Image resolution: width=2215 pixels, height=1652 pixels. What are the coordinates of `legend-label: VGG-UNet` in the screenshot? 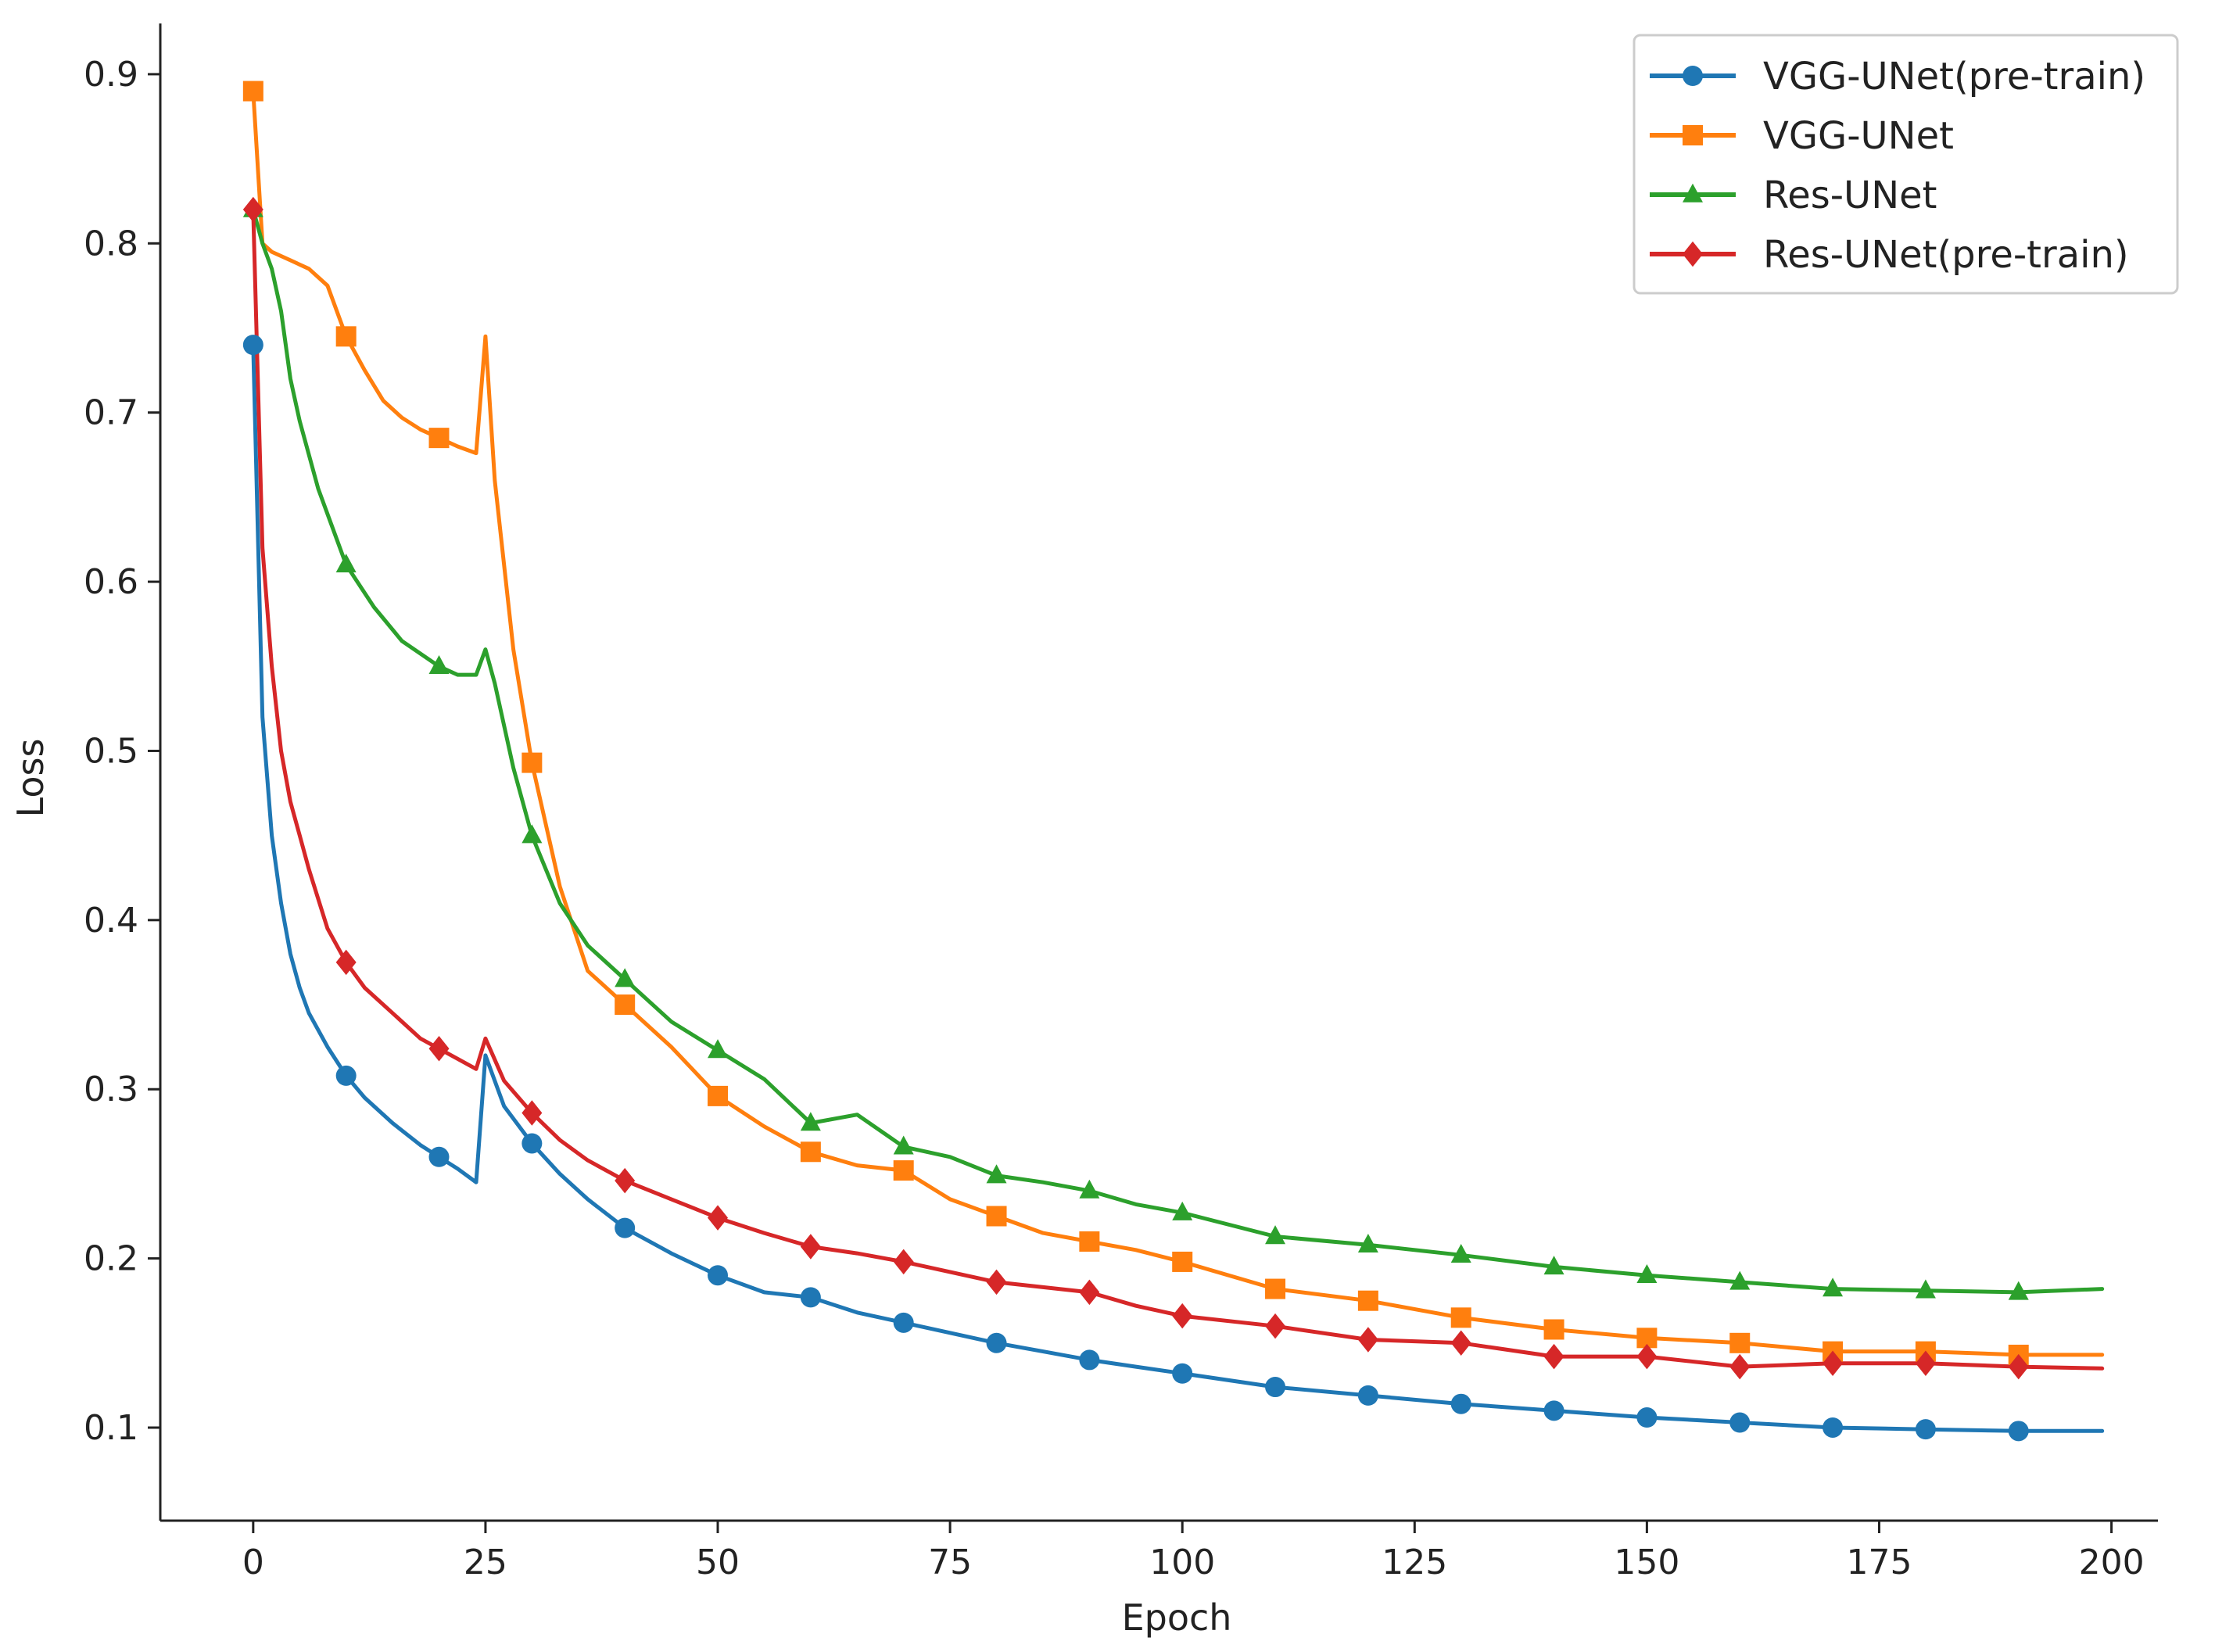 It's located at (1858, 136).